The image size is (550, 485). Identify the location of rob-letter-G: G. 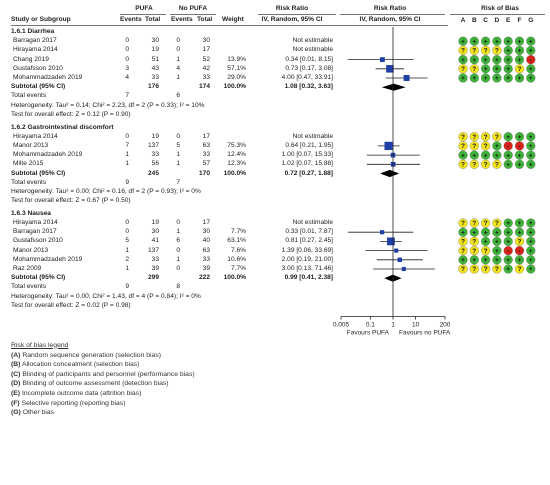
(530, 20).